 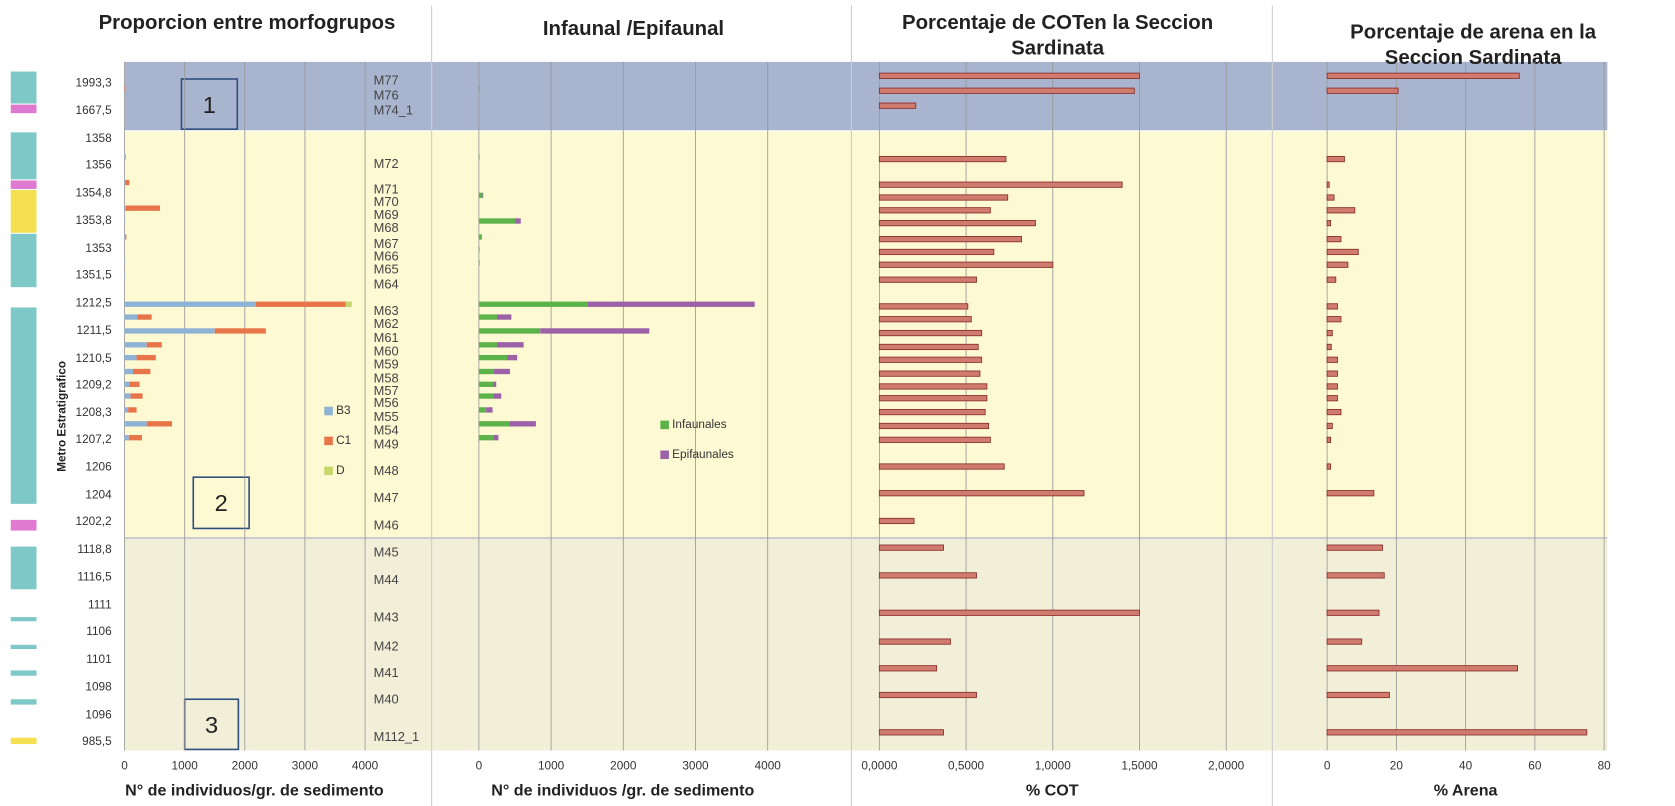 What do you see at coordinates (61, 416) in the screenshot?
I see `y-axis-label: Metro Estratigrafico` at bounding box center [61, 416].